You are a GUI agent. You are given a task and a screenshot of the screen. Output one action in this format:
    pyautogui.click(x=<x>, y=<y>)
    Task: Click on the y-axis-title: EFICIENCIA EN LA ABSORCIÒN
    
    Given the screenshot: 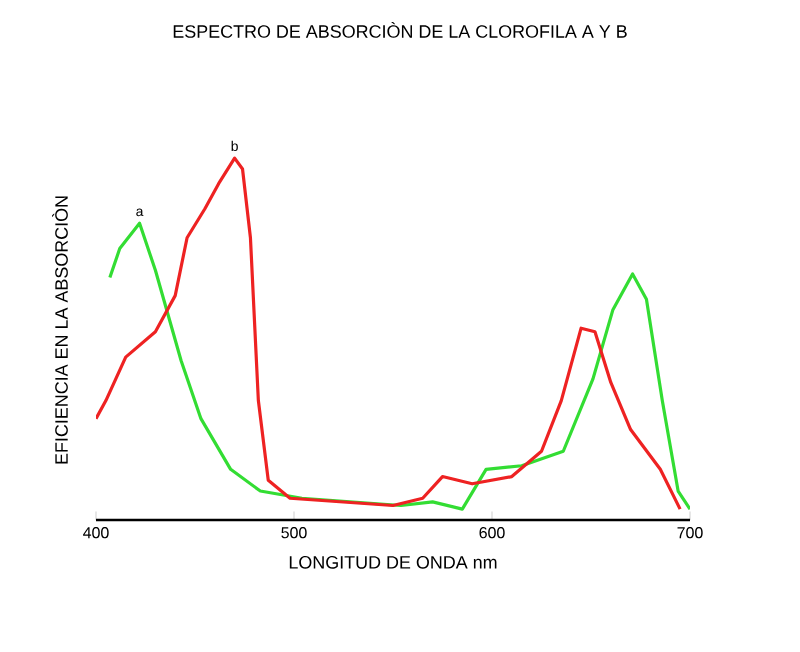 What is the action you would take?
    pyautogui.click(x=60, y=330)
    